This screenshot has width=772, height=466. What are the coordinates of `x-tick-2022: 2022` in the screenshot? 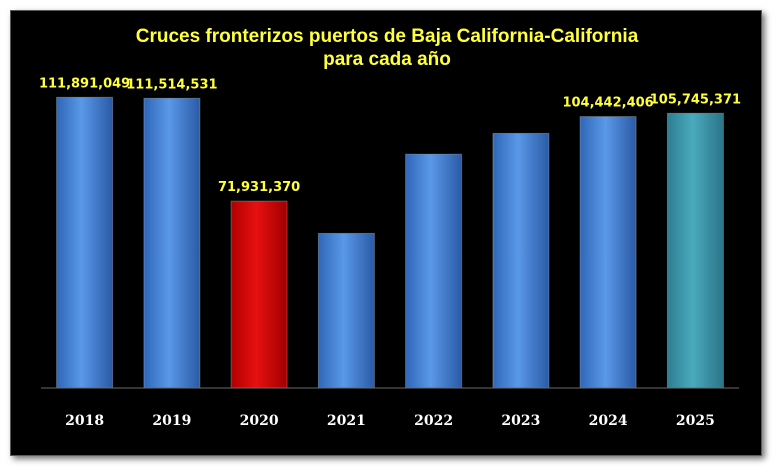 It's located at (433, 421).